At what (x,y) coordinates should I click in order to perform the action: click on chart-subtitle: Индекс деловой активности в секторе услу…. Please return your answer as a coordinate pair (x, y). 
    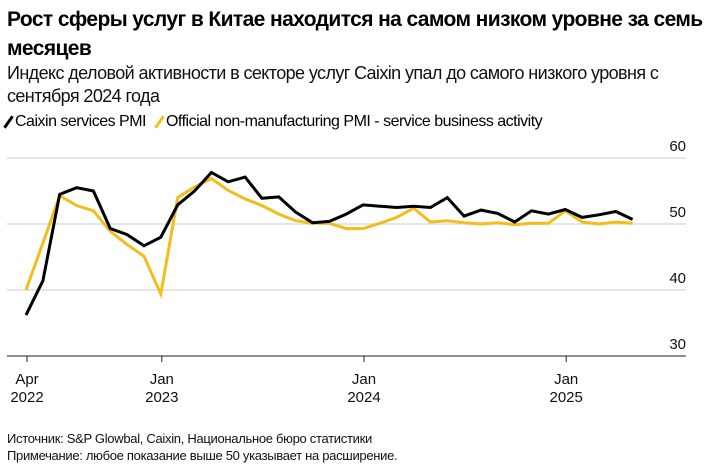
    Looking at the image, I should click on (333, 84).